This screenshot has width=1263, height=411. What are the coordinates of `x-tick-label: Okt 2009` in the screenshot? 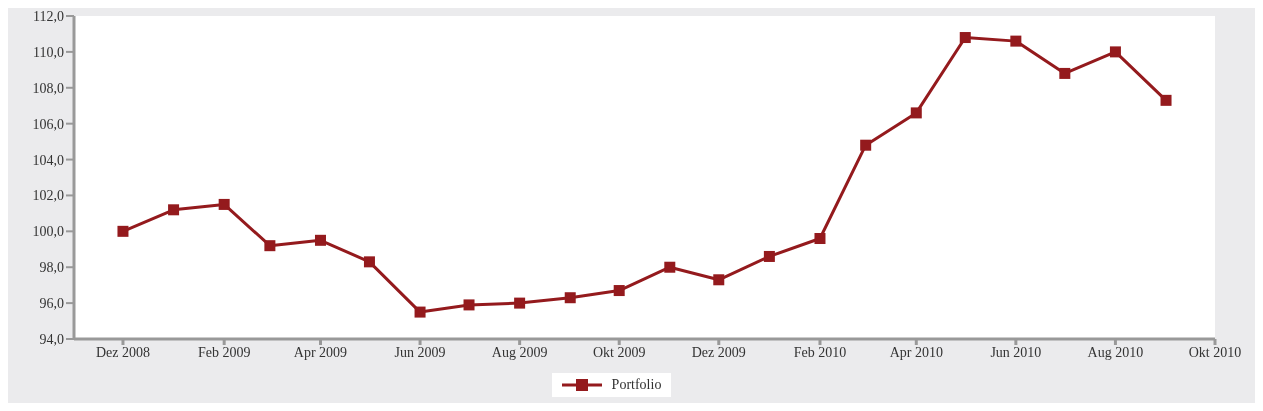 It's located at (619, 352).